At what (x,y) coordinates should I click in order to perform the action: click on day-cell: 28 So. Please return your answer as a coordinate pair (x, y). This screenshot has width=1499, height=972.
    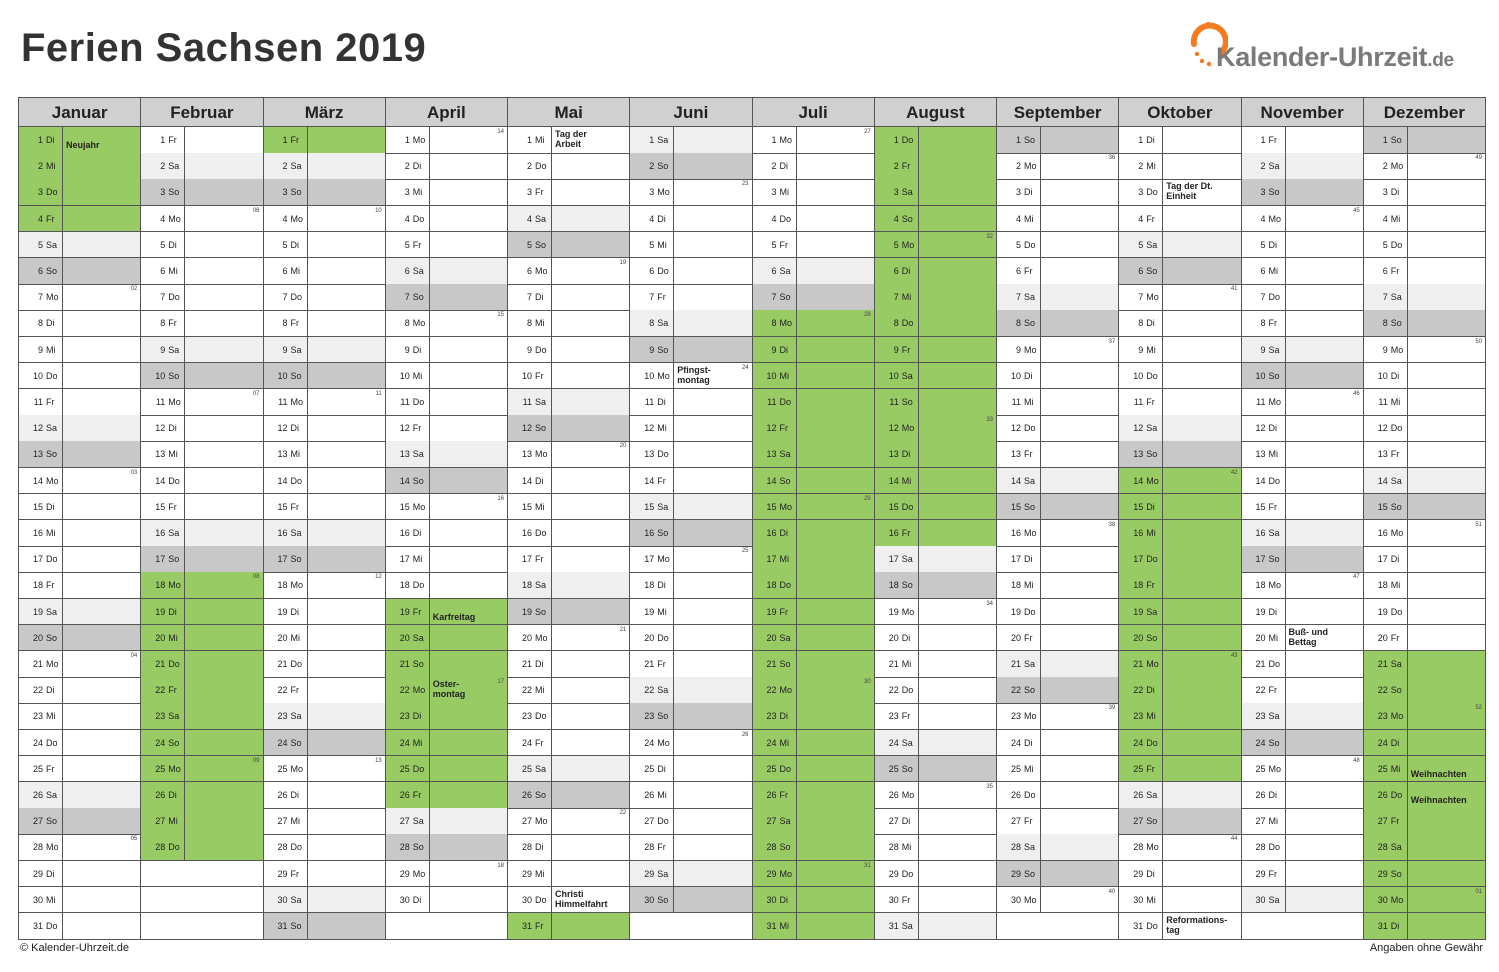
    Looking at the image, I should click on (446, 847).